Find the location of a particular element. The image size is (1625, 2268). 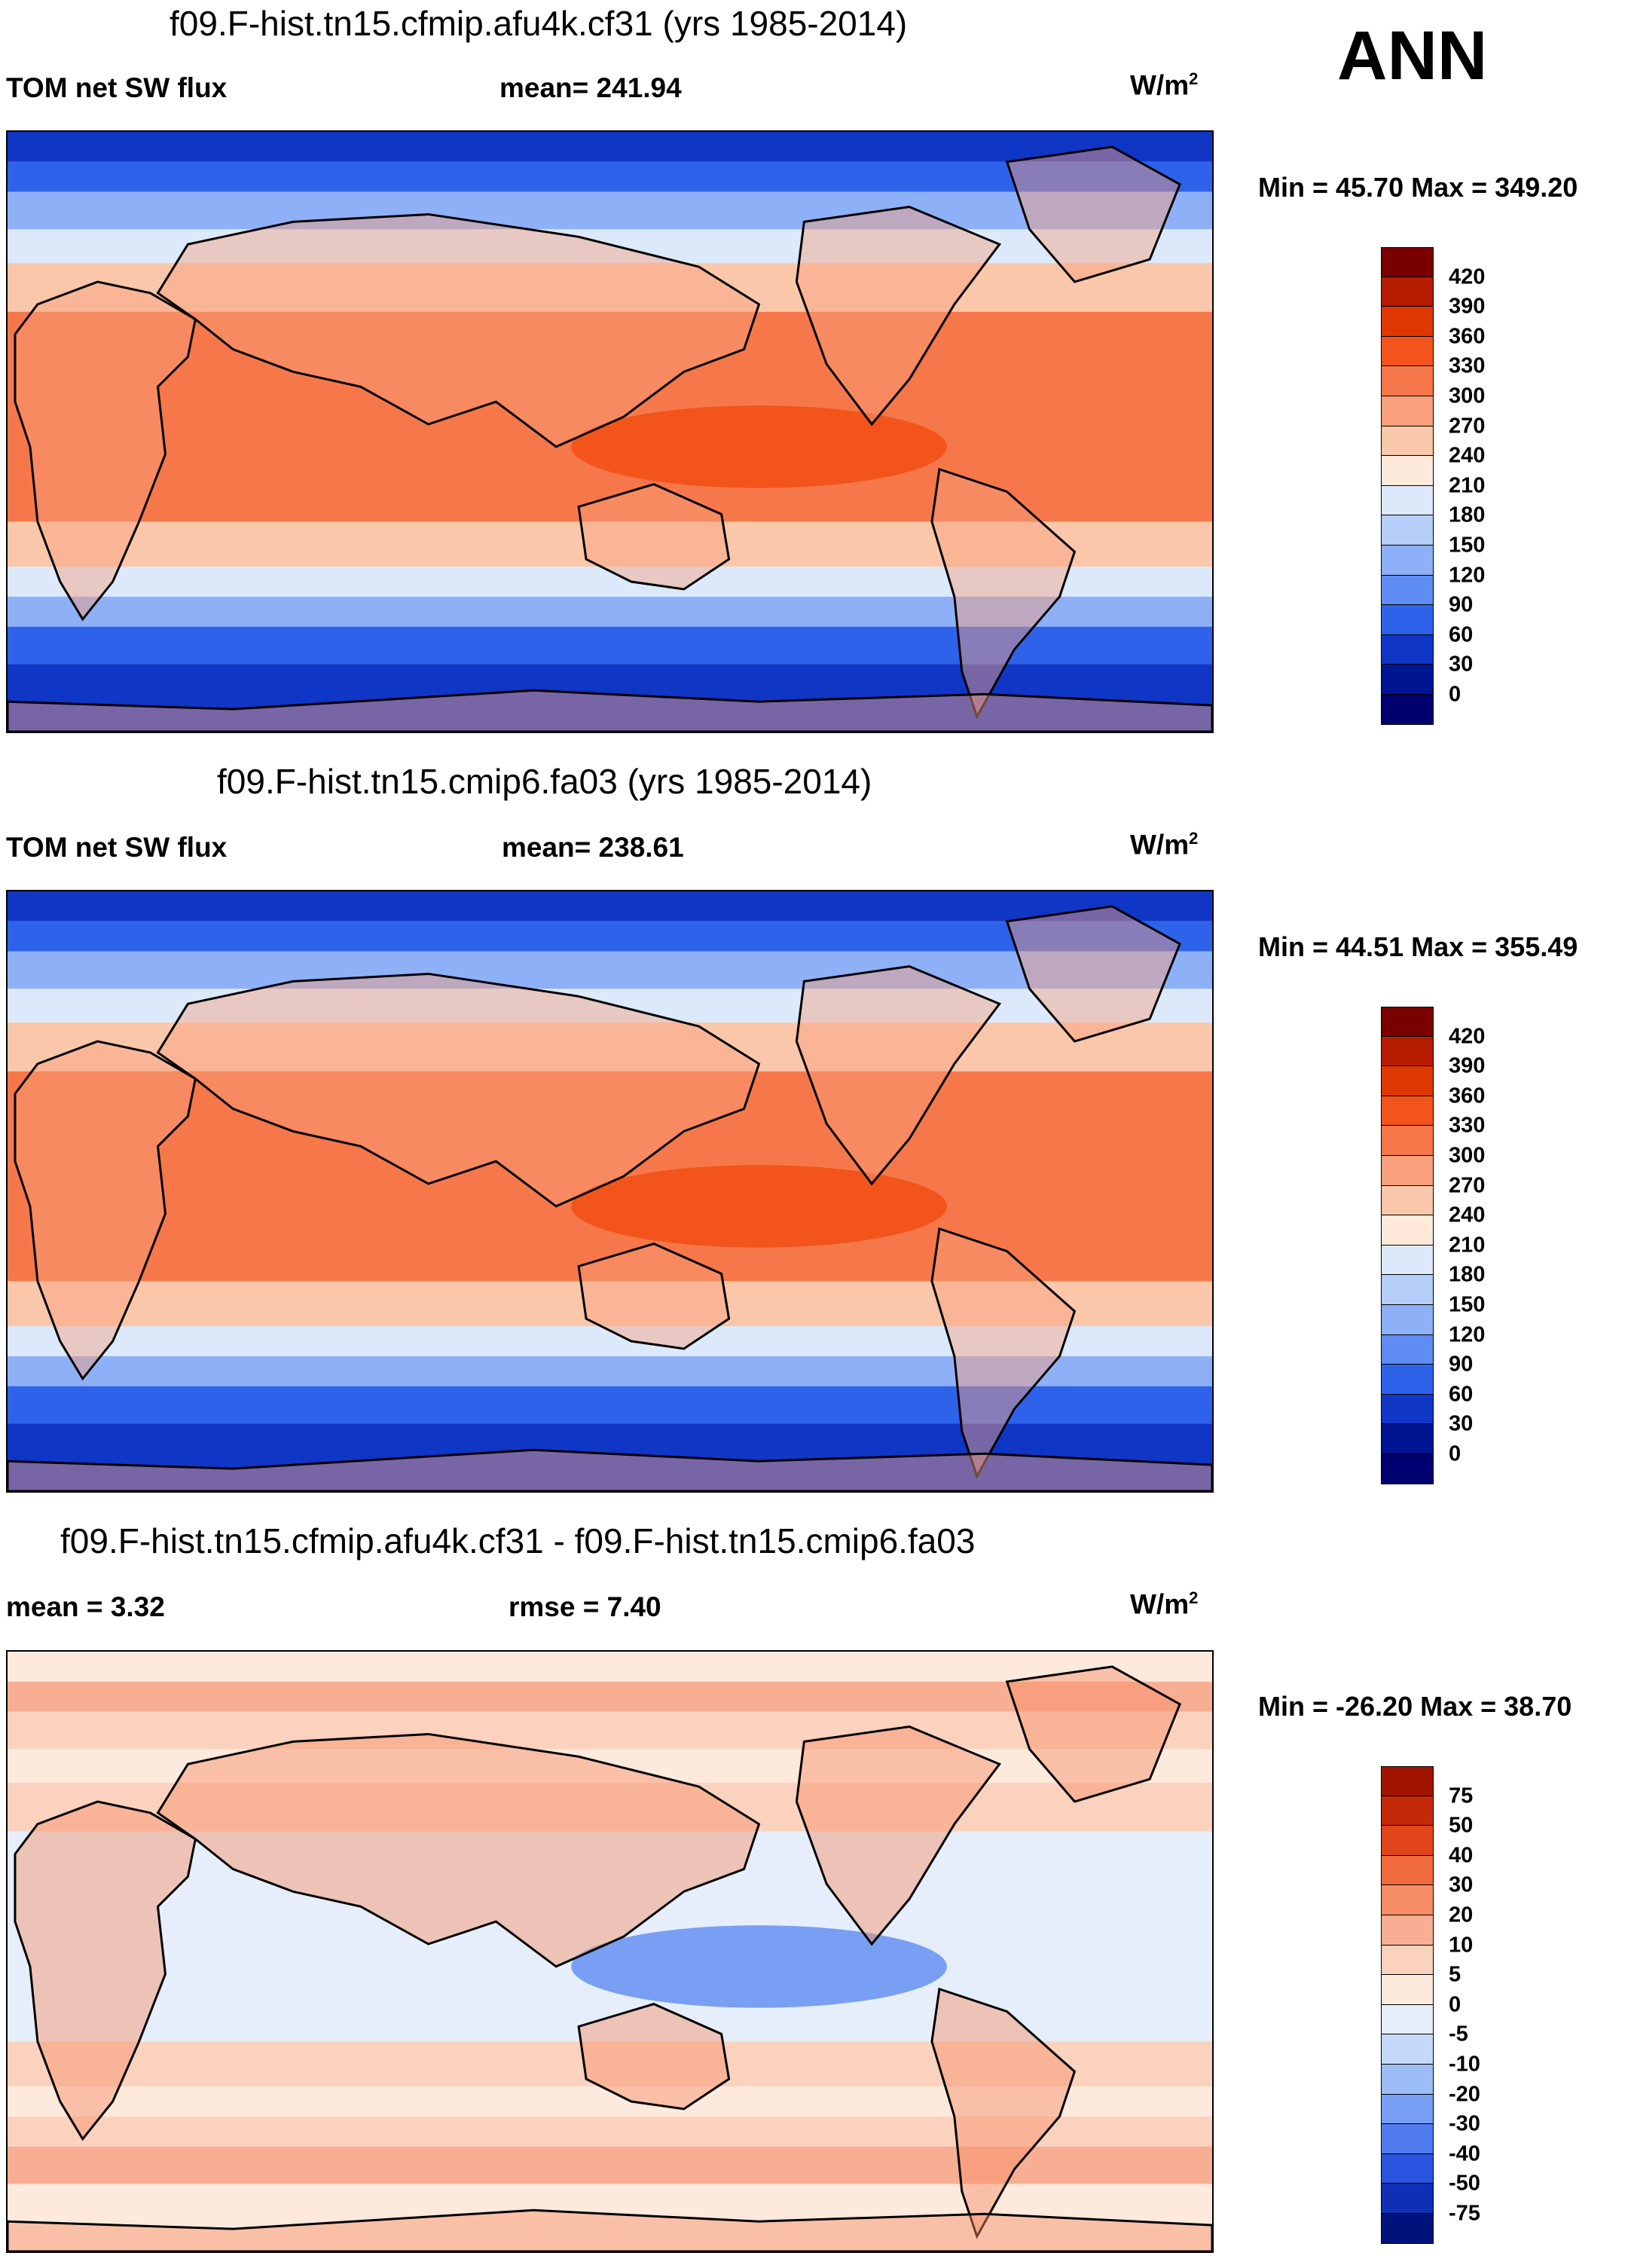

units-label: W/m2 is located at coordinates (1164, 1604).